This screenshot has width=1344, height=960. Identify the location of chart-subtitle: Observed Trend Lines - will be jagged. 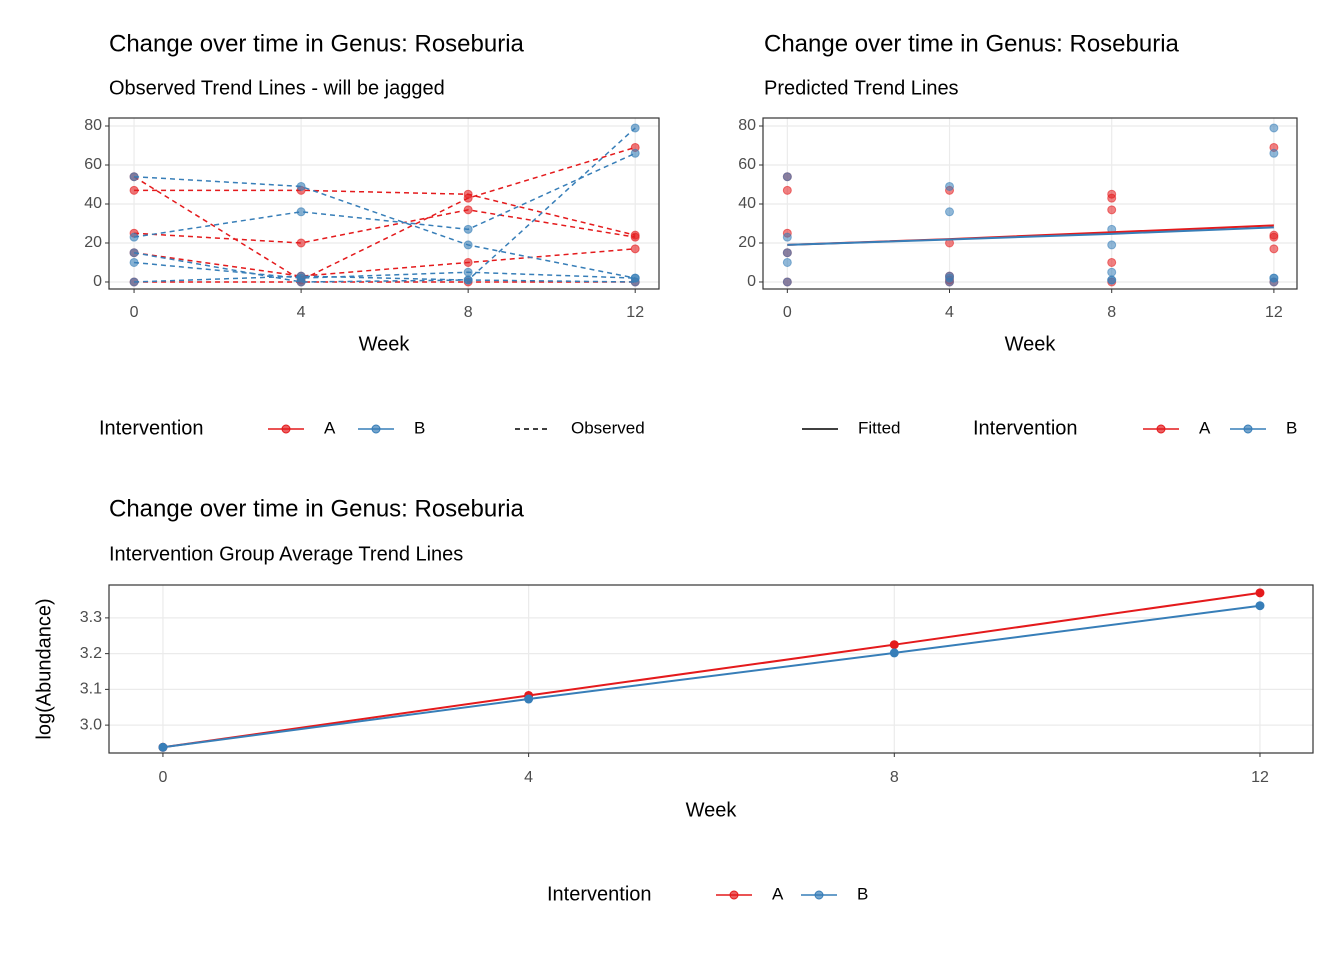
(277, 88).